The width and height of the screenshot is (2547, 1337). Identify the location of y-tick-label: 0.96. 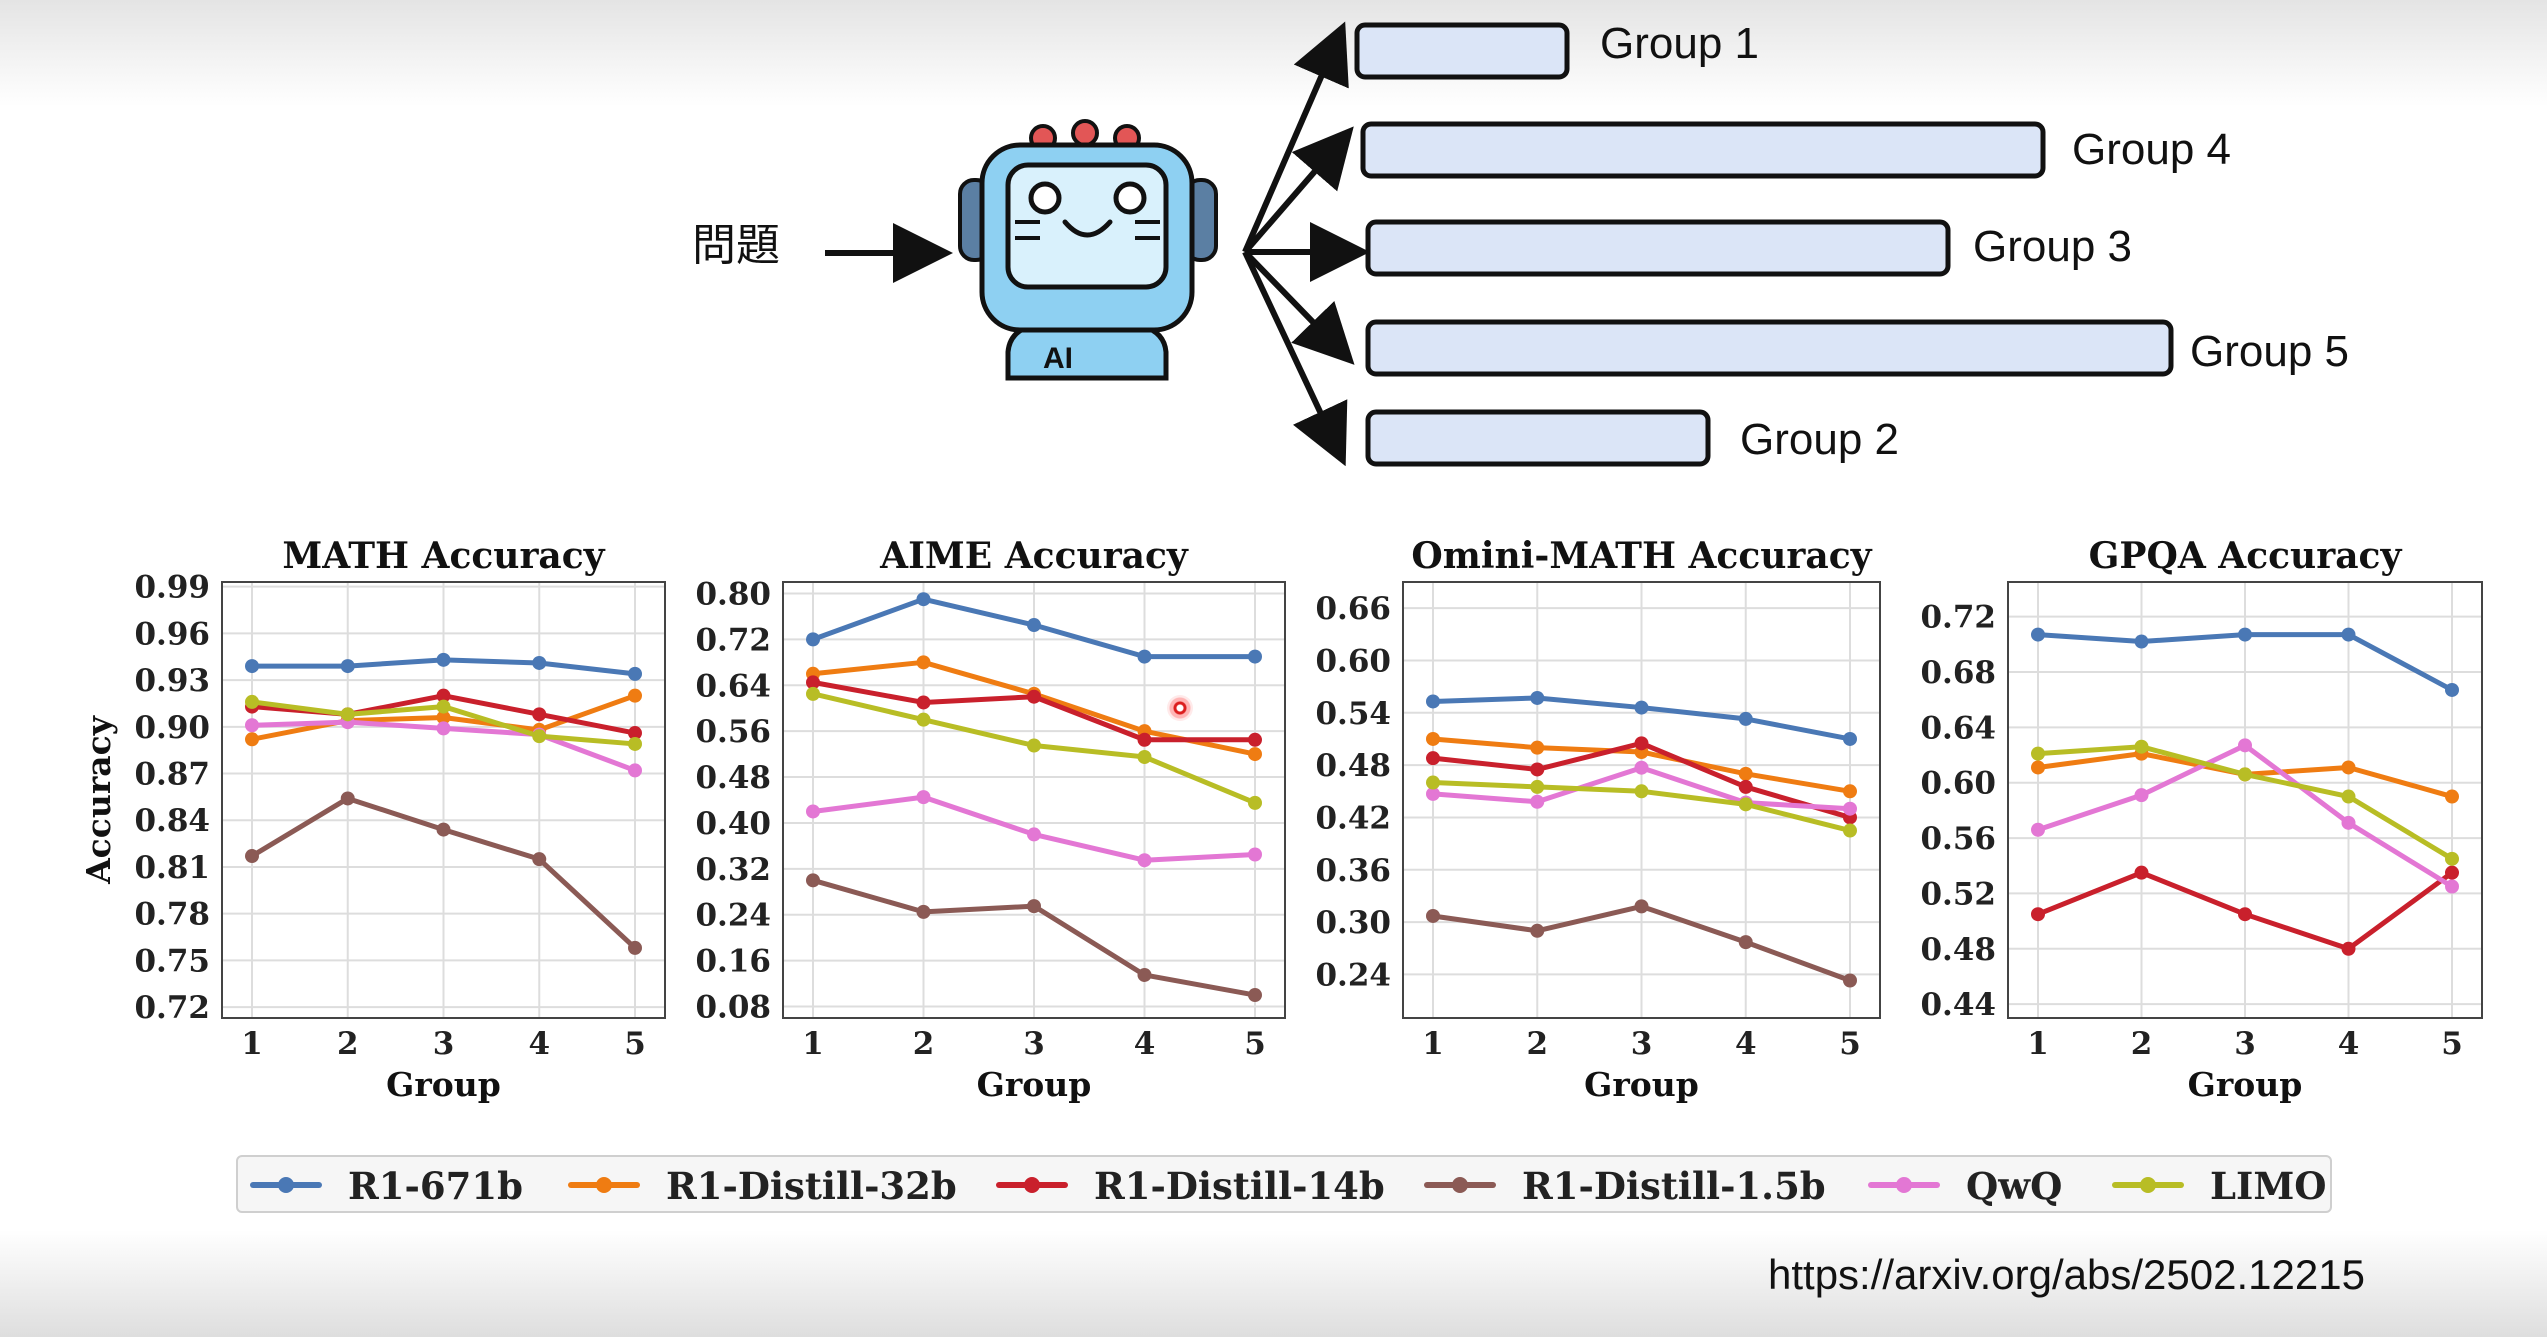
(172, 634).